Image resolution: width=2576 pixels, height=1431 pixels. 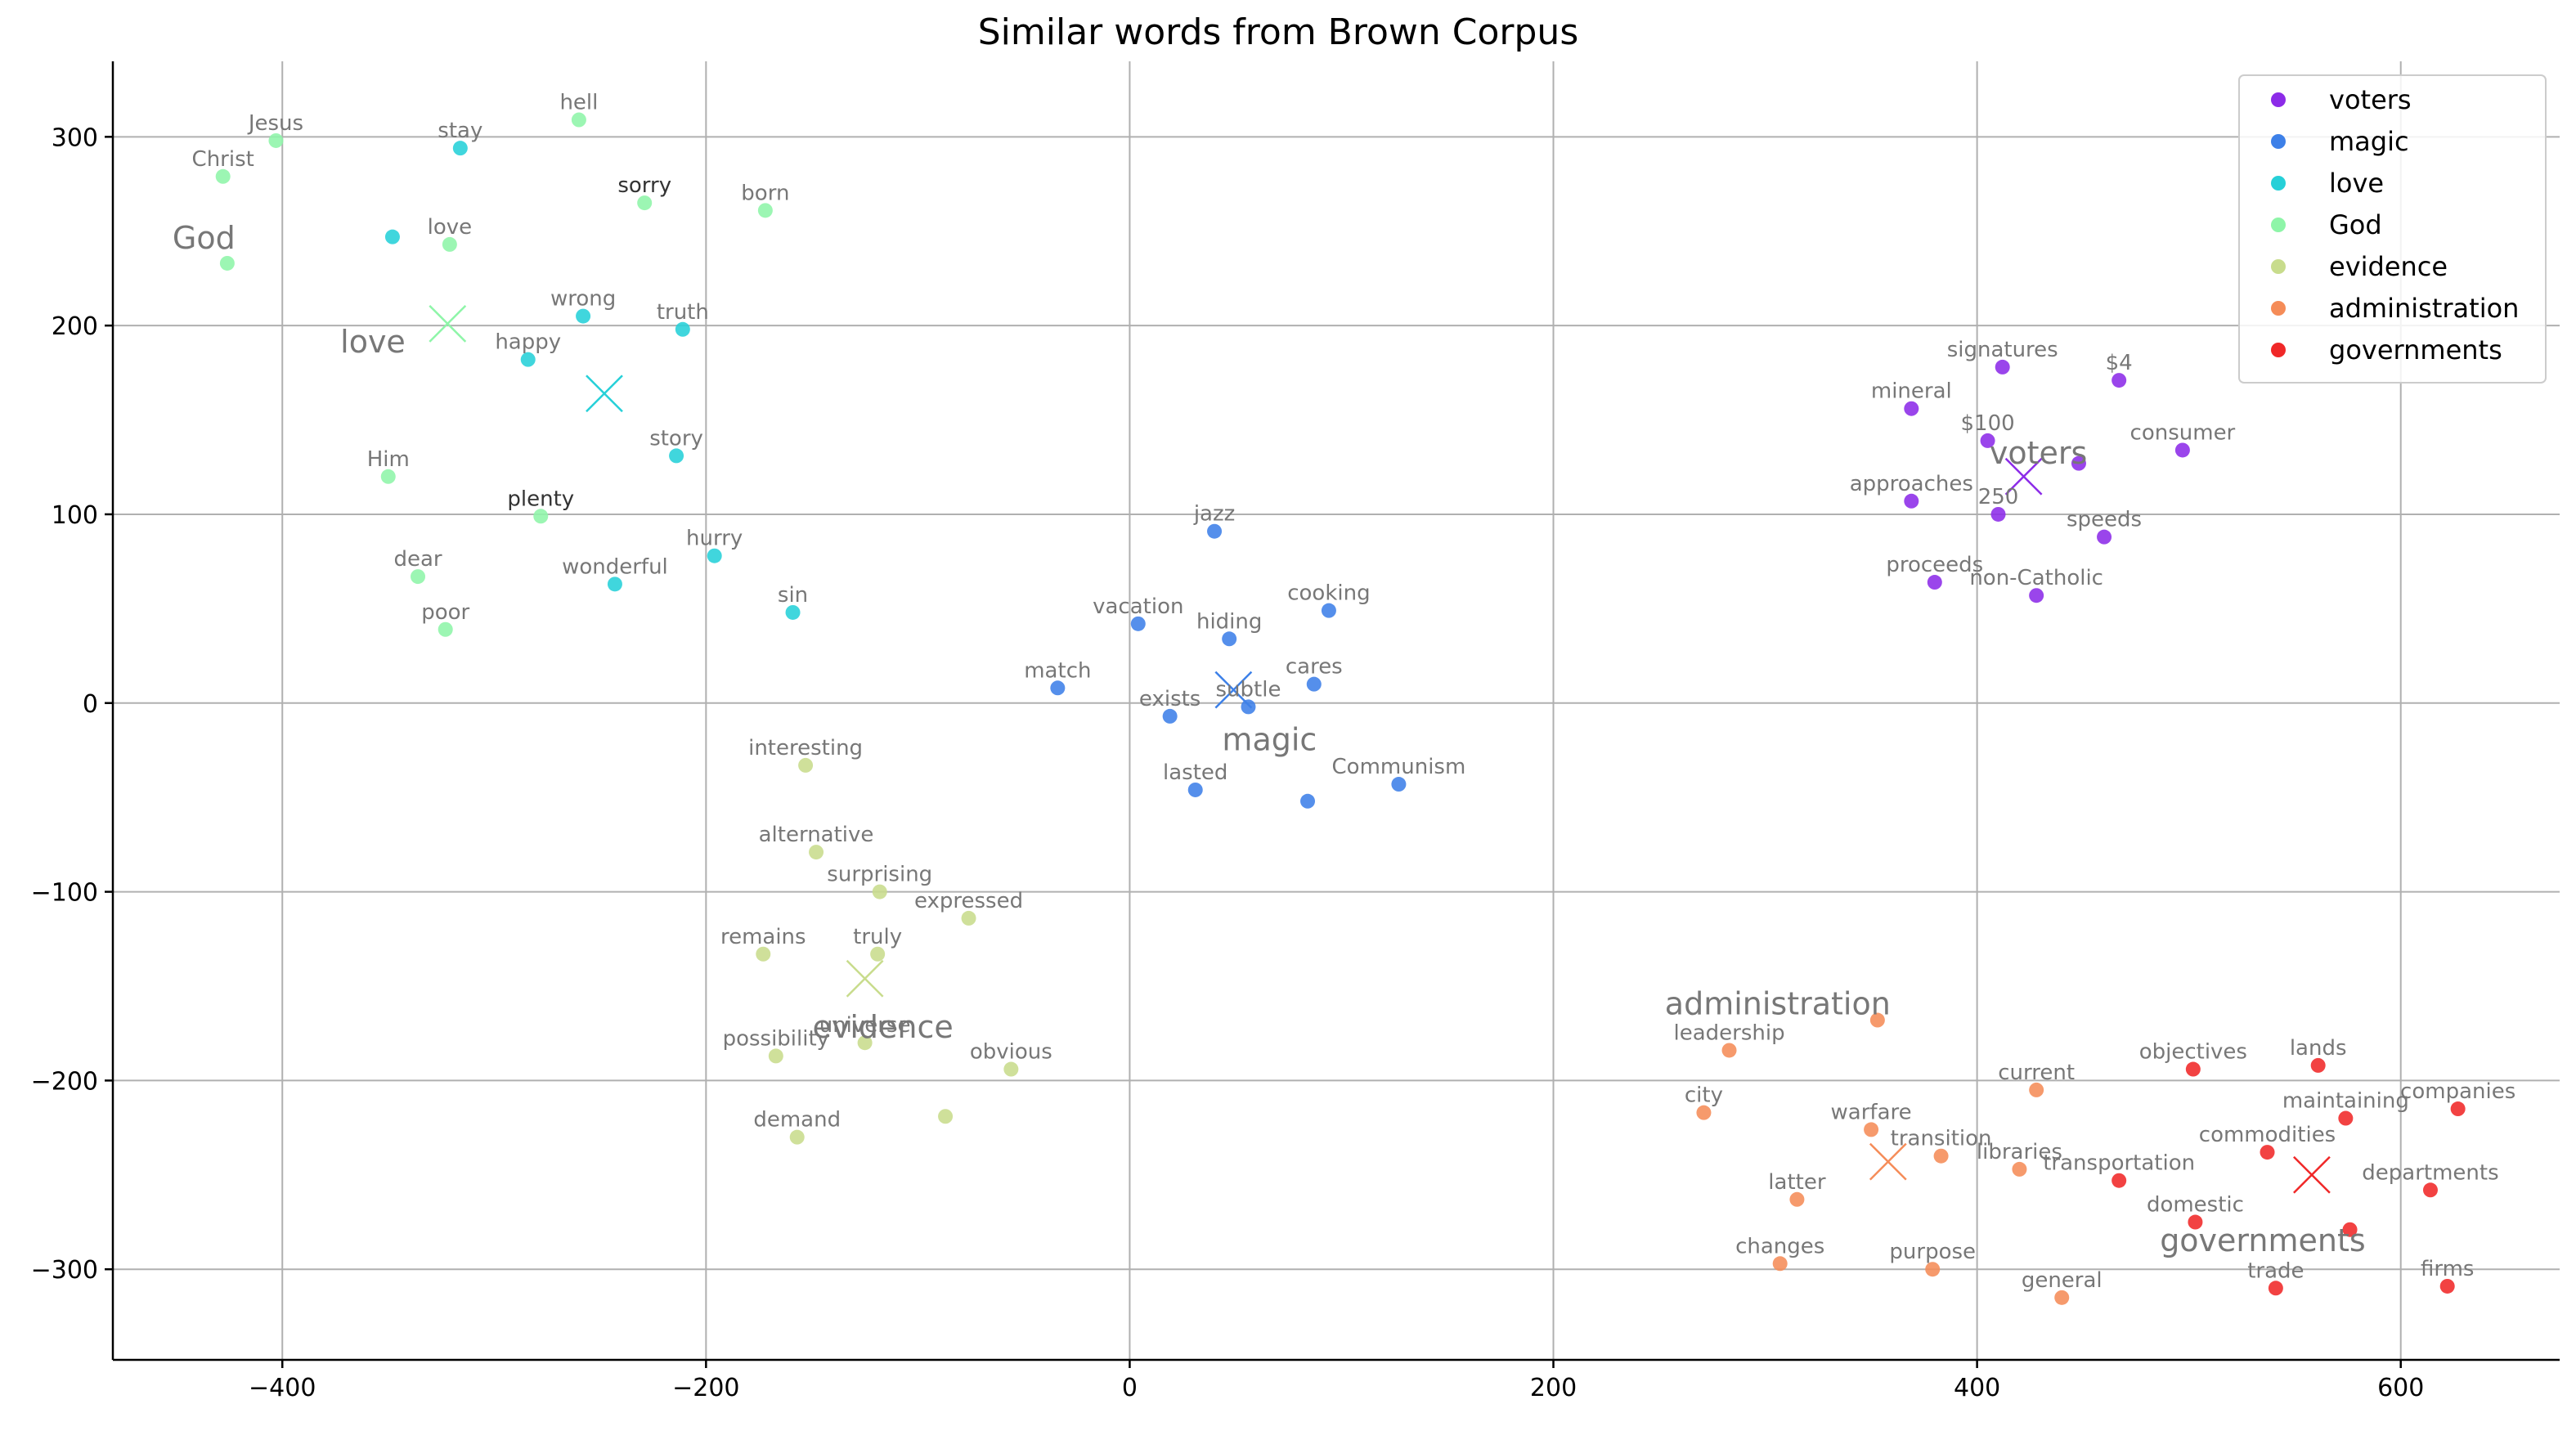 I want to click on legend-label: love, so click(x=2356, y=183).